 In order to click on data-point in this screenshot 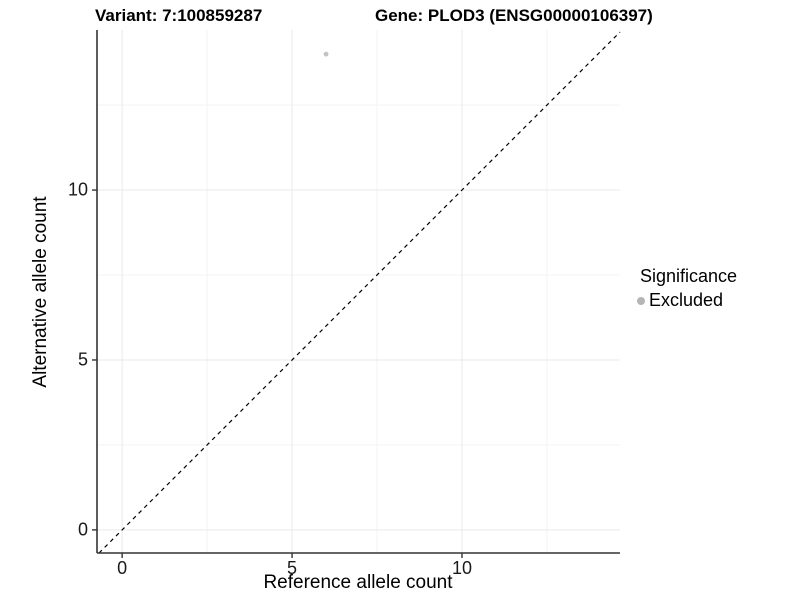, I will do `click(326, 54)`.